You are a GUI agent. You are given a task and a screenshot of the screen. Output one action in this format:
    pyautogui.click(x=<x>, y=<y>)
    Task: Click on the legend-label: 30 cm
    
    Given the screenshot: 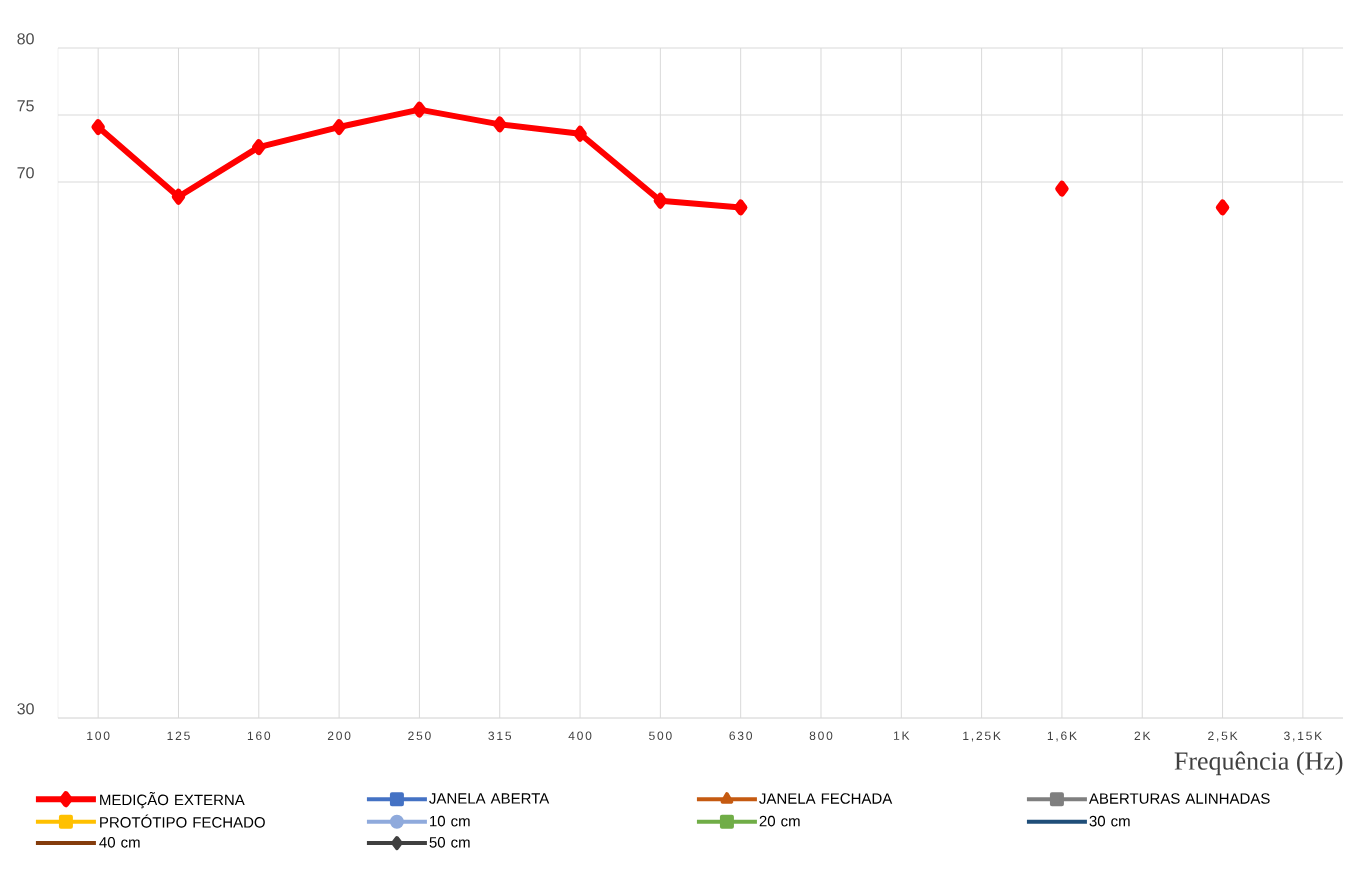 What is the action you would take?
    pyautogui.click(x=1109, y=821)
    